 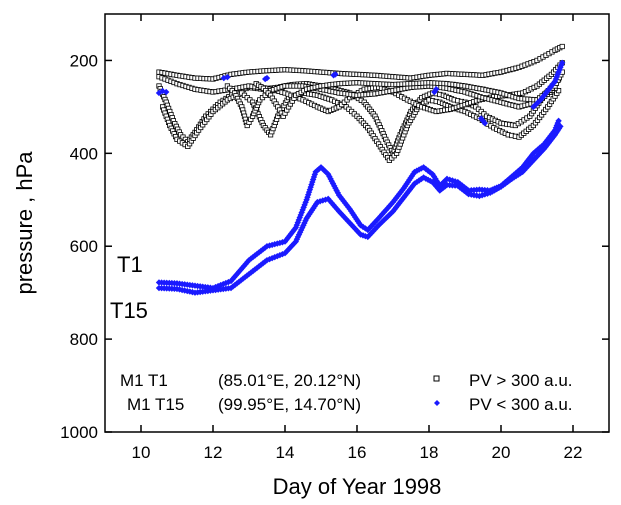 I want to click on y-axis-label: pressure , hPa, so click(x=24, y=223).